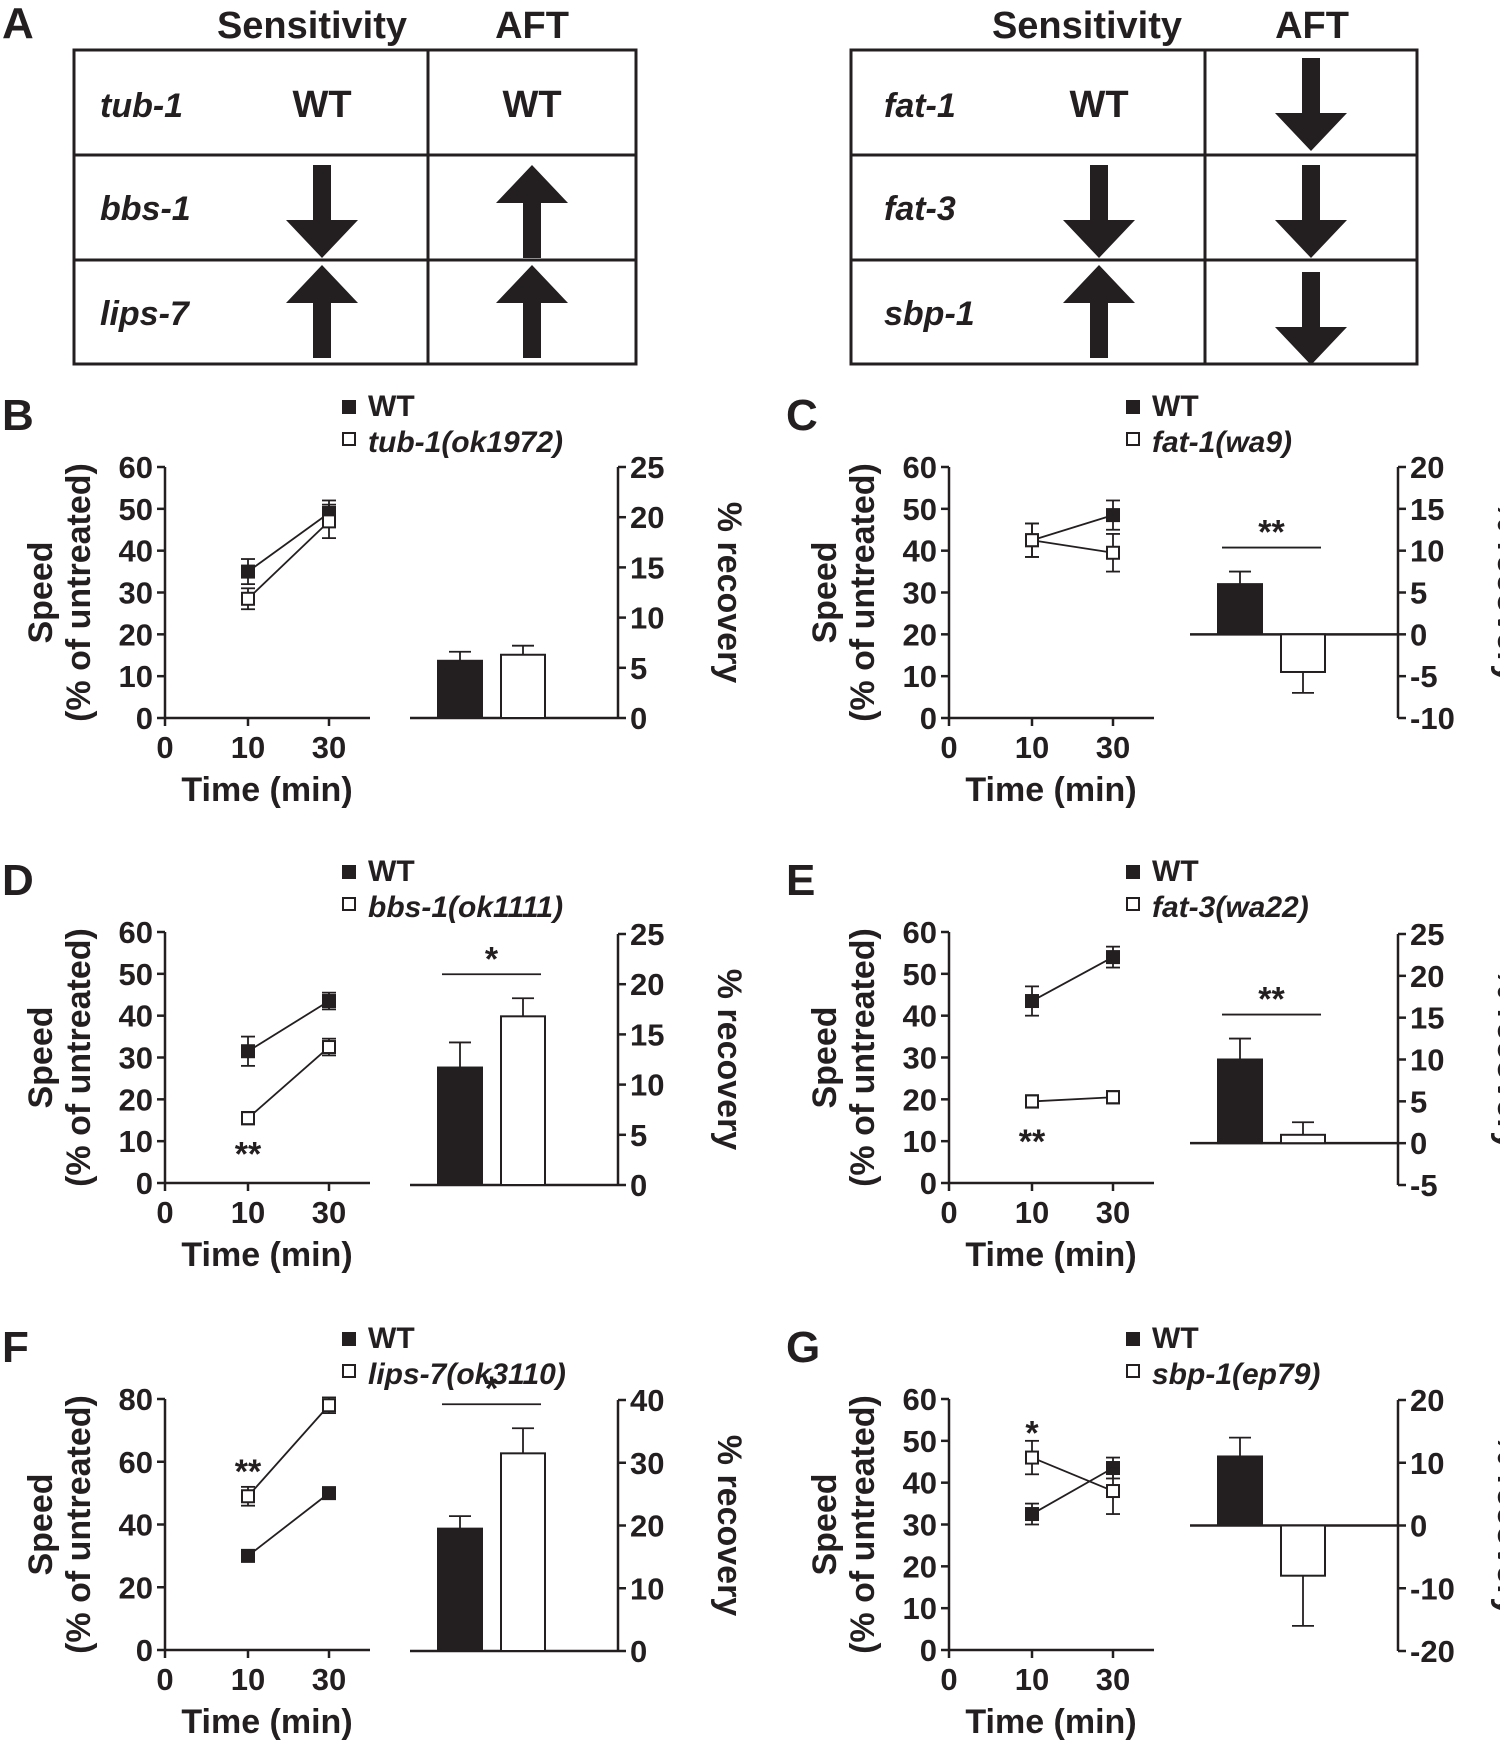 This screenshot has width=1500, height=1744. I want to click on y-tick-label: 30, so click(136, 593).